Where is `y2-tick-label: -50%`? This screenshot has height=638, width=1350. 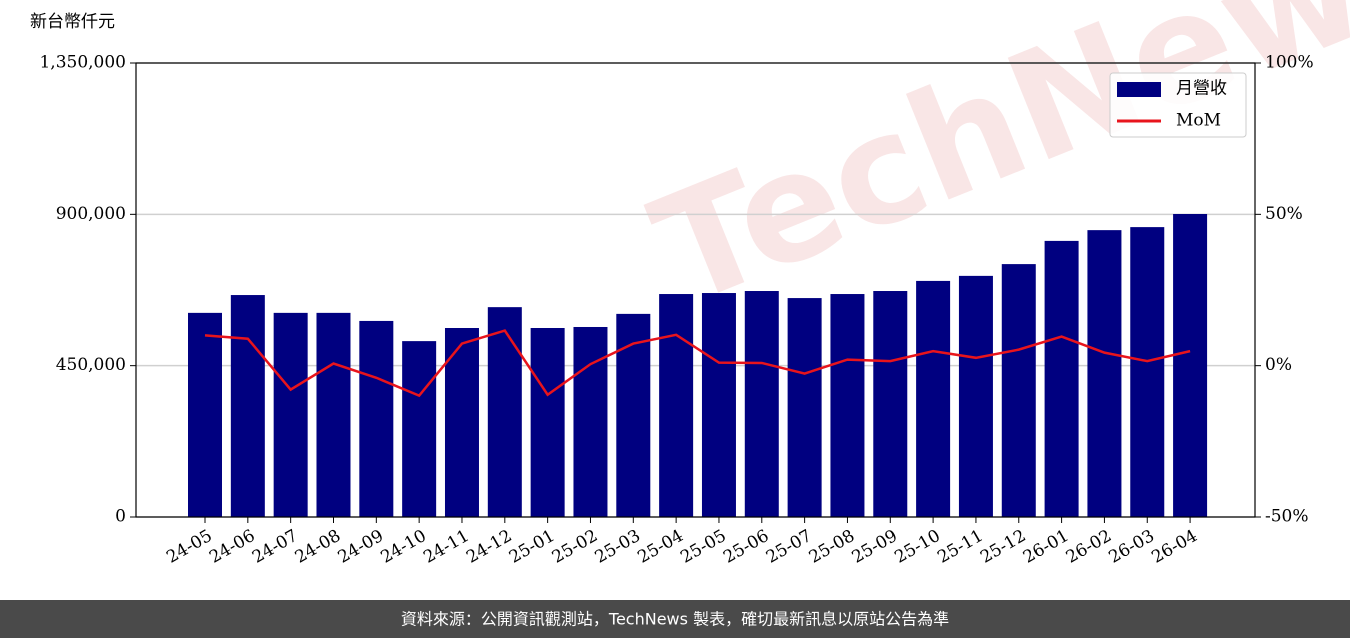
y2-tick-label: -50% is located at coordinates (1287, 517).